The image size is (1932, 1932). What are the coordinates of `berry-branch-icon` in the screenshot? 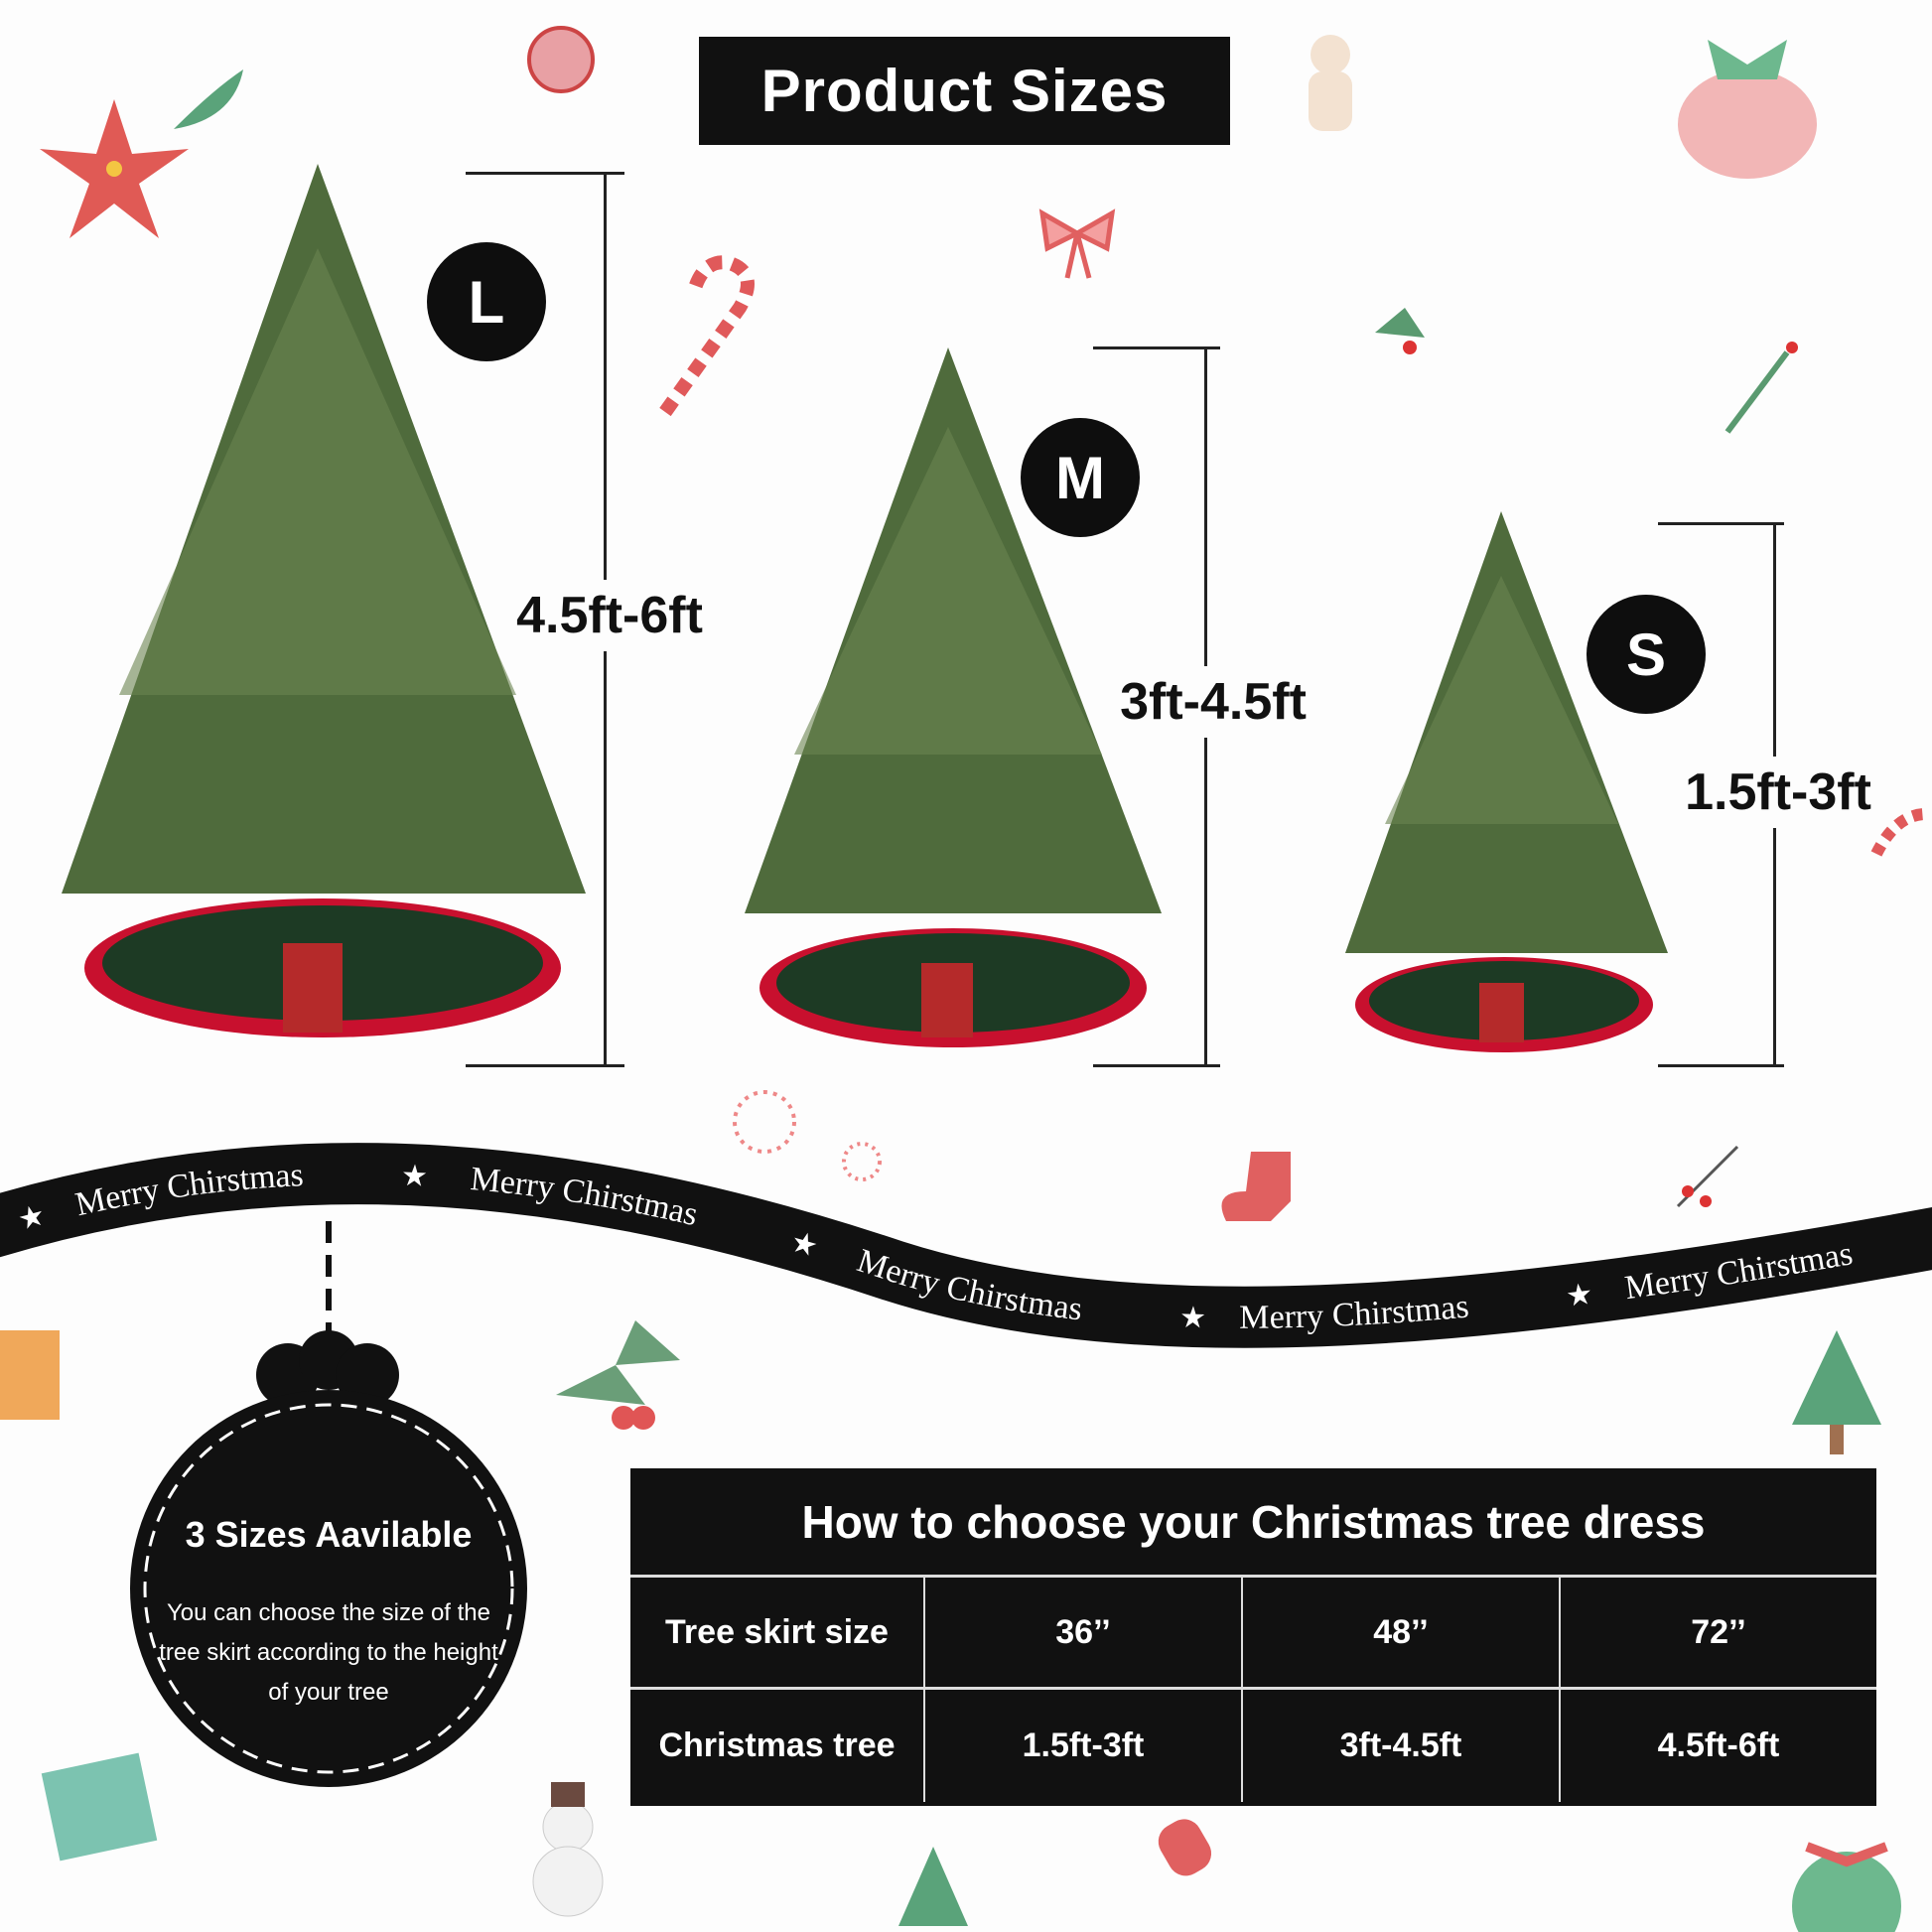 It's located at (1708, 1176).